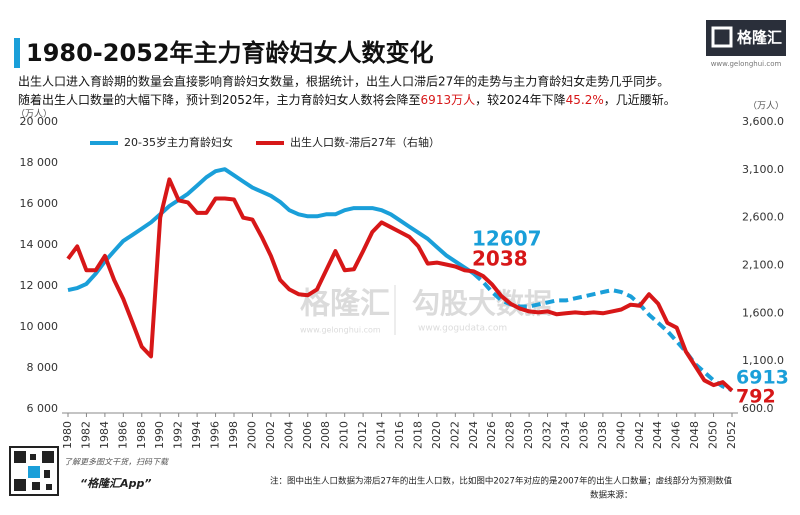 The image size is (800, 515). What do you see at coordinates (271, 230) in the screenshot?
I see `series-line` at bounding box center [271, 230].